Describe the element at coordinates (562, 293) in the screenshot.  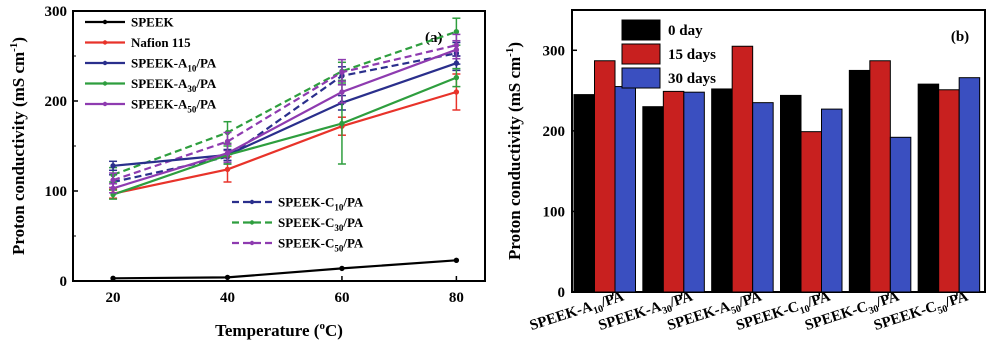
I see `y-tick-label-b: 0` at that location.